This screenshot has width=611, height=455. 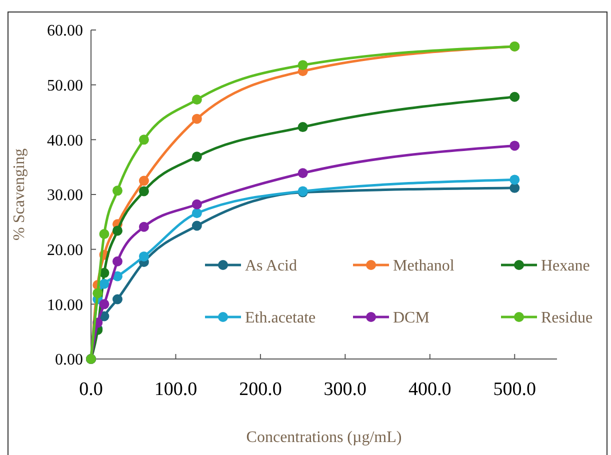 I want to click on y-tick-label: 40.00, so click(x=65, y=141).